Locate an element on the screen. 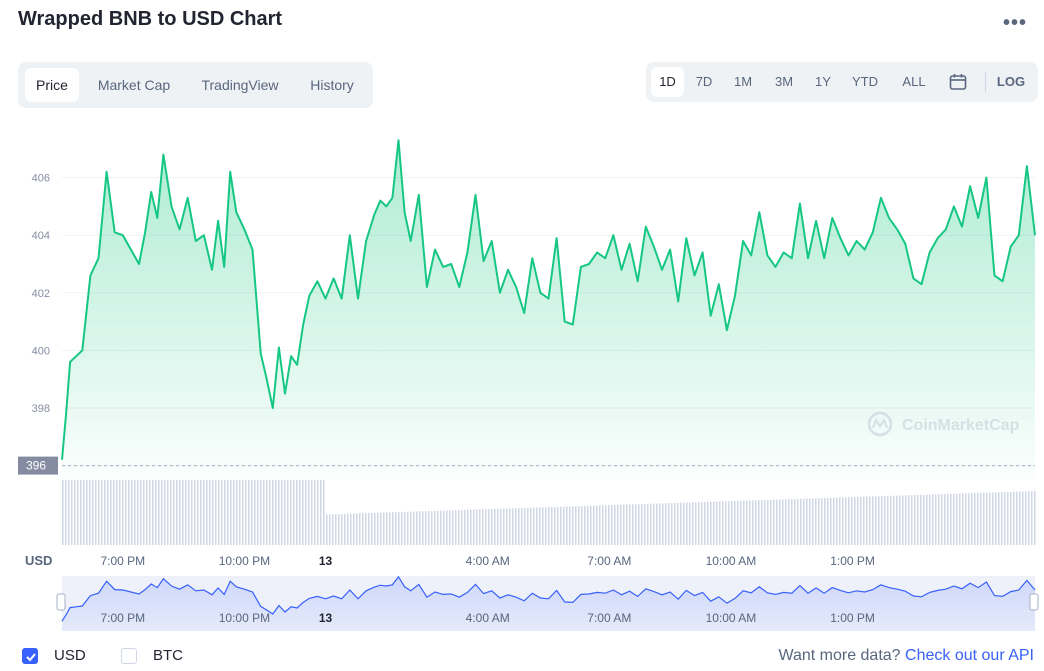 This screenshot has height=671, width=1044. navigator-area is located at coordinates (548, 603).